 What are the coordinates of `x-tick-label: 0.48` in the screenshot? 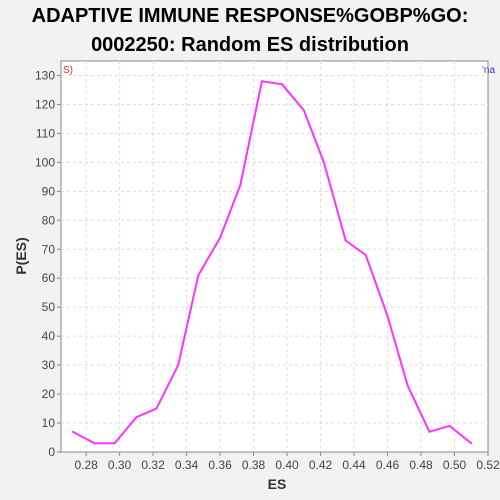 It's located at (421, 465).